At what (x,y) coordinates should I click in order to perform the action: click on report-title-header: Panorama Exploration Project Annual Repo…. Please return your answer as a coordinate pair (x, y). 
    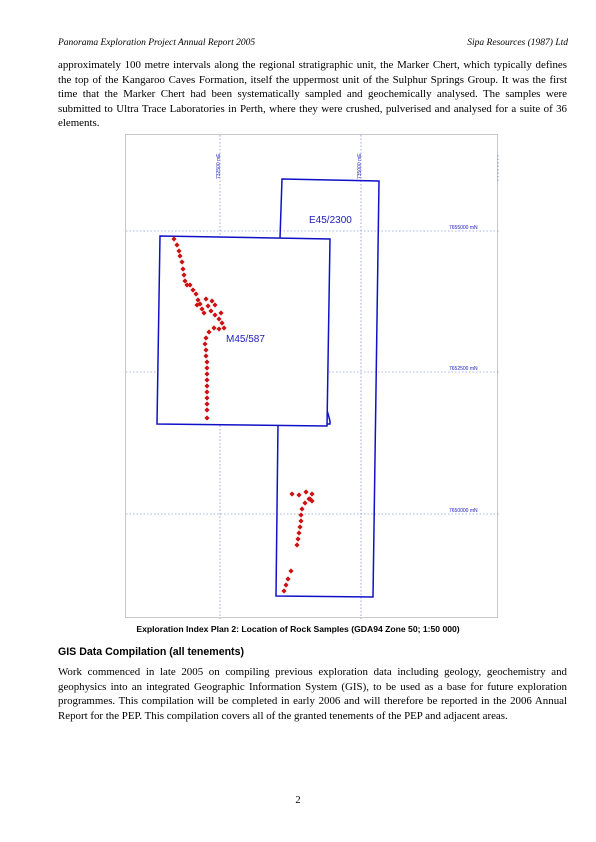
    Looking at the image, I should click on (157, 43).